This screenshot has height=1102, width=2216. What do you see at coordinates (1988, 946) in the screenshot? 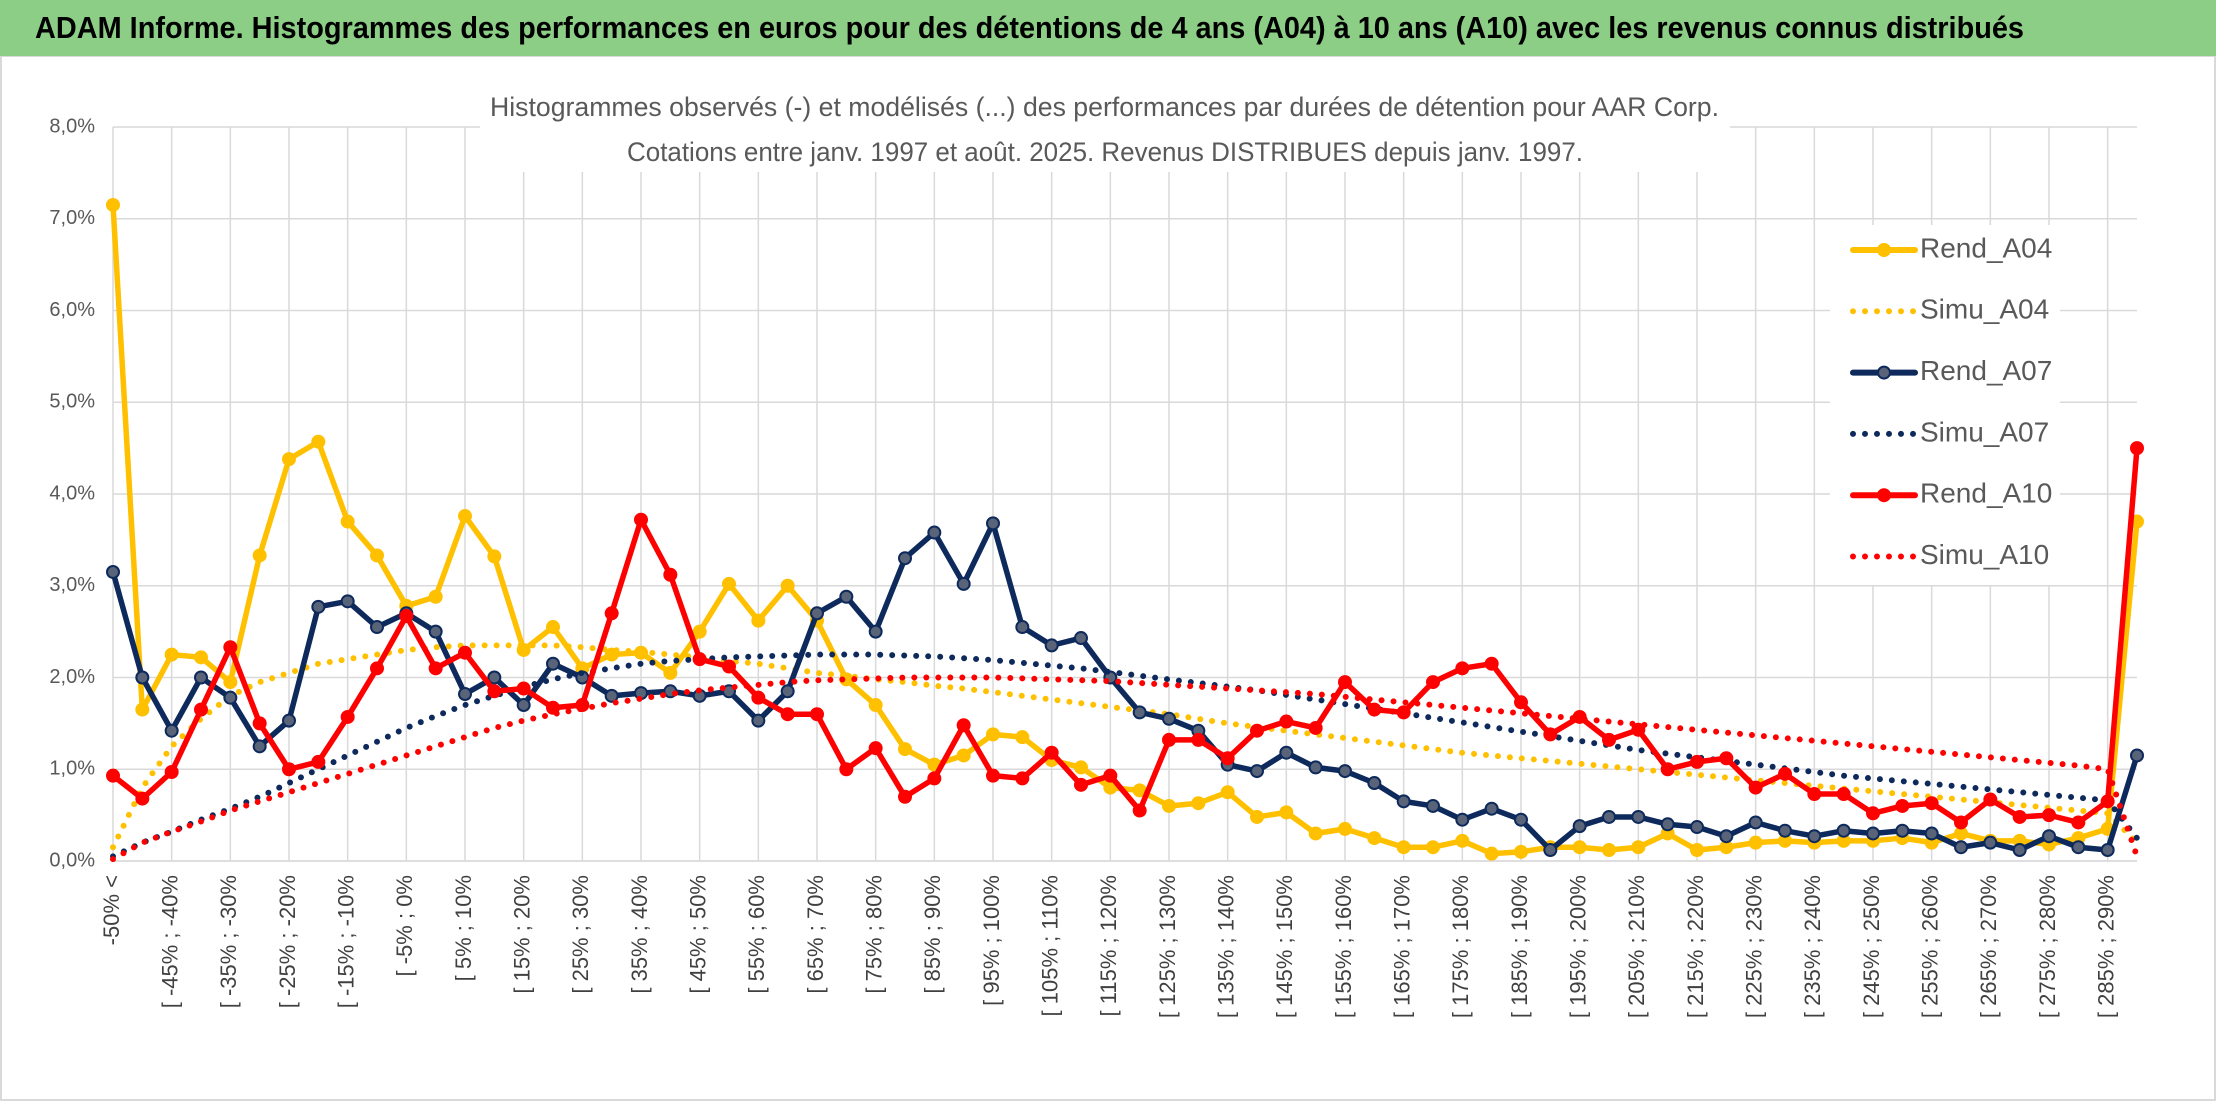
I see `x-tick-label: [ 265% ; 270%` at bounding box center [1988, 946].